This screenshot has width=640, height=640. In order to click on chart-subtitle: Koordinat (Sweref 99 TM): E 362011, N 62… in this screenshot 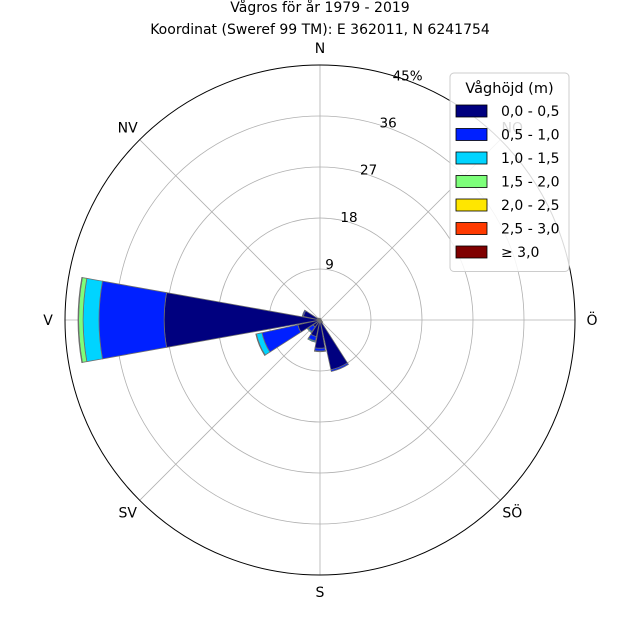, I will do `click(320, 30)`.